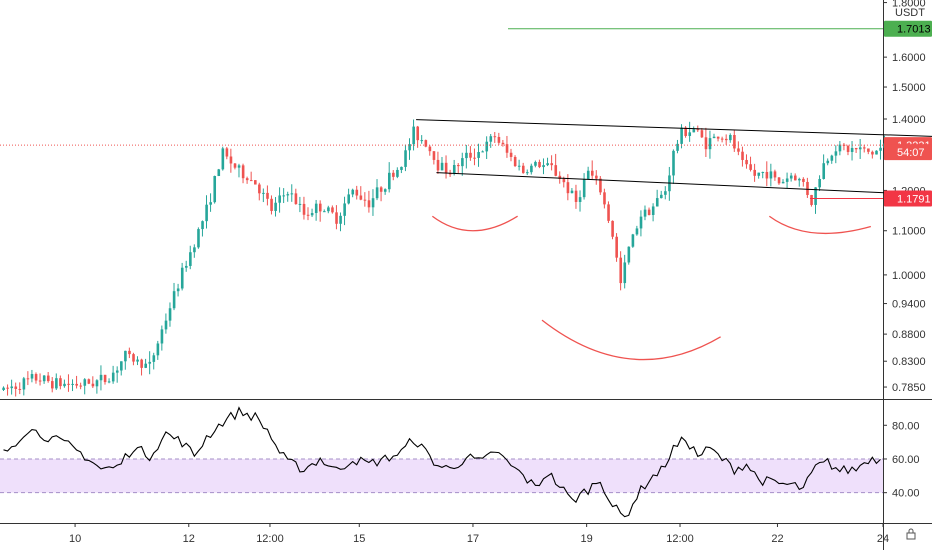  Describe the element at coordinates (909, 232) in the screenshot. I see `price-tick-label: 1.1000` at that location.